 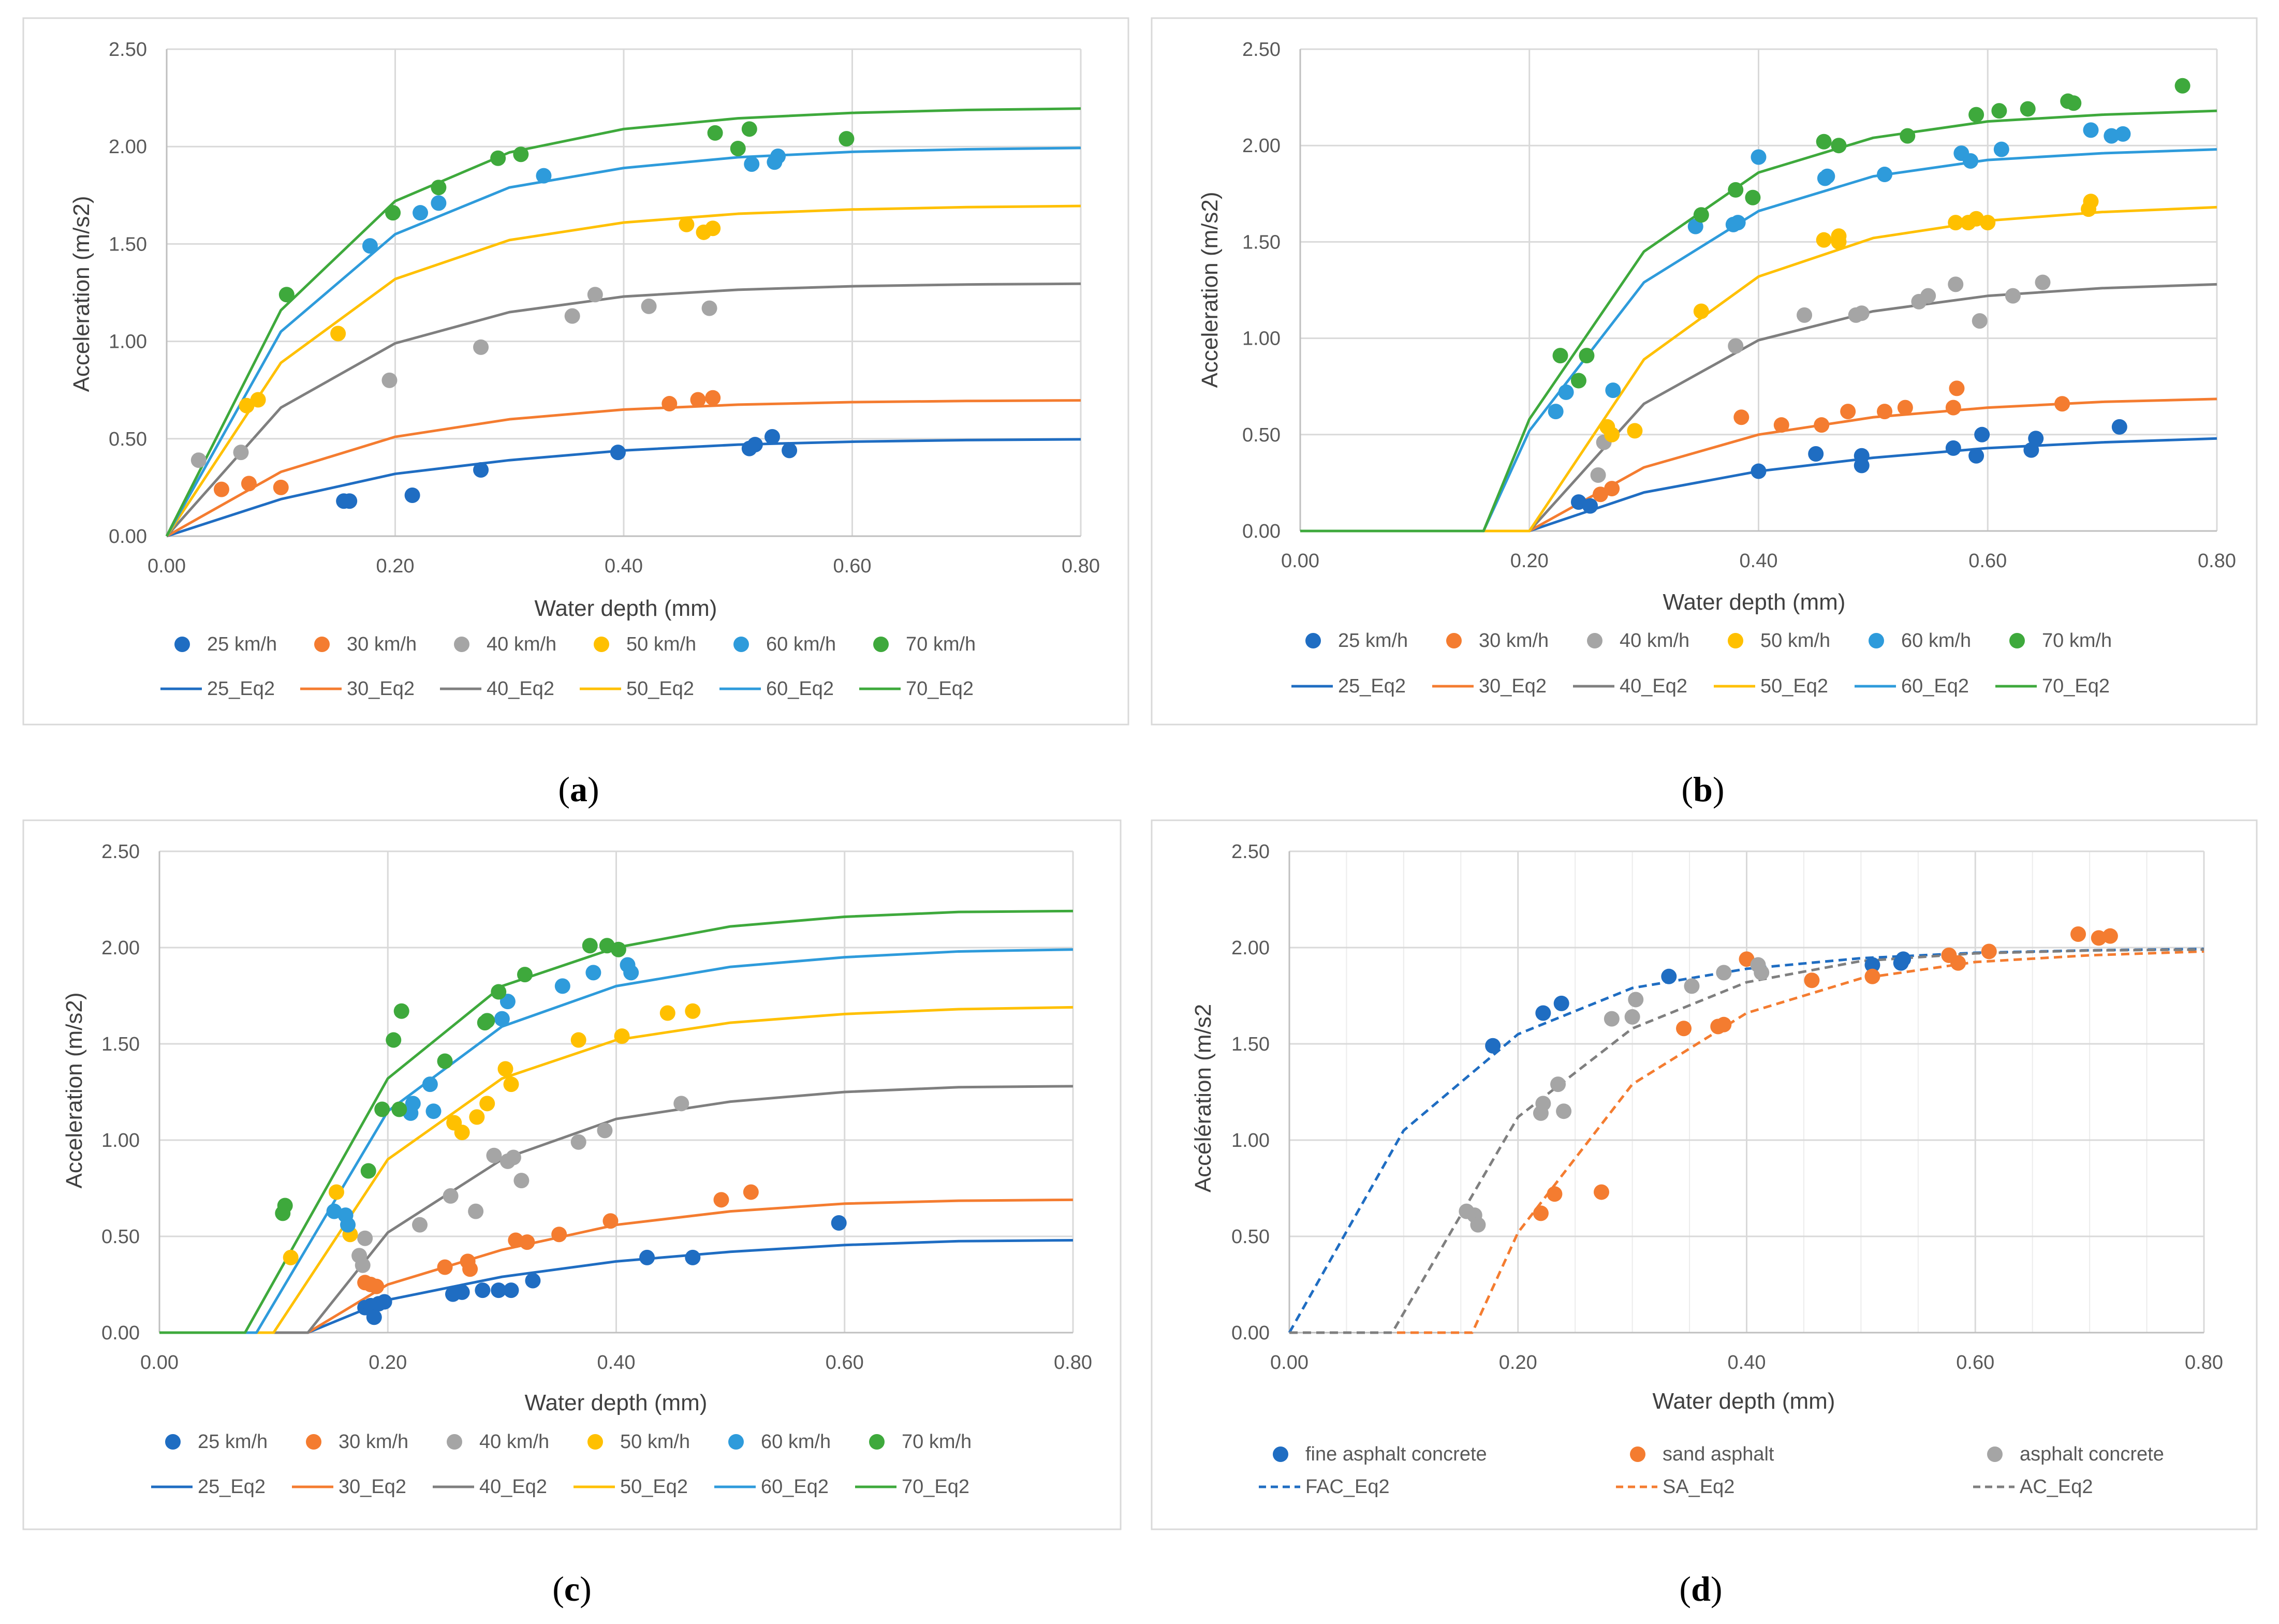 What do you see at coordinates (574, 201) in the screenshot?
I see `chart-a-series-60-km-h` at bounding box center [574, 201].